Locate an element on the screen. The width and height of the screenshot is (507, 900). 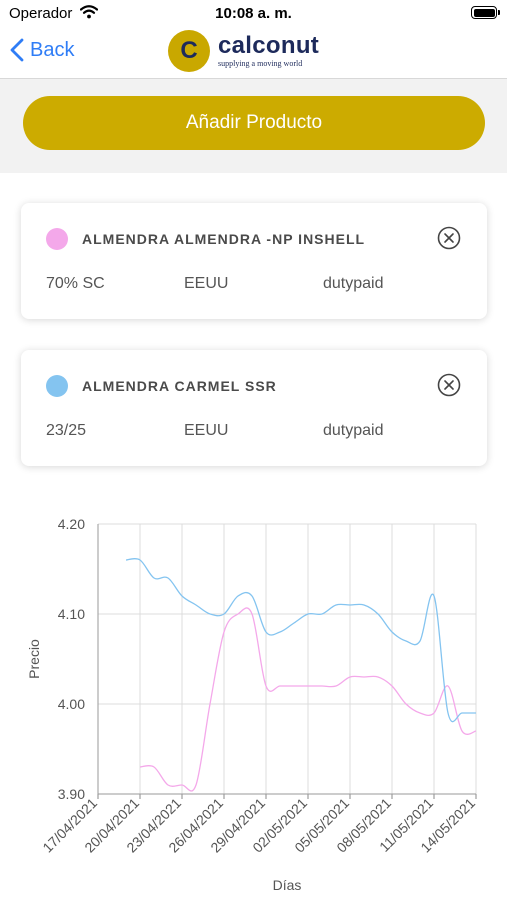
action-band: Añadir Producto is located at coordinates (253, 126).